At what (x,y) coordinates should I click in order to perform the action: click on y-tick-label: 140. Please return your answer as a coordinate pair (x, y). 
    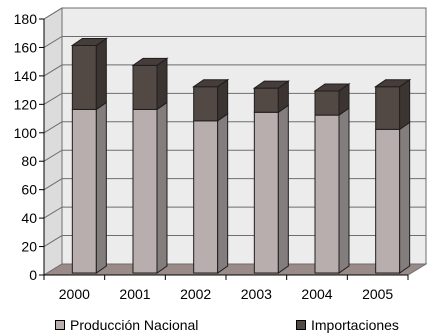
    Looking at the image, I should click on (26, 76).